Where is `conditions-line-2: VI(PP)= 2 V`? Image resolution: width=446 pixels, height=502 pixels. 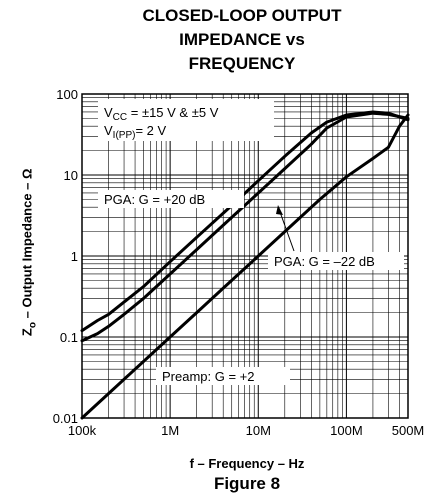 conditions-line-2: VI(PP)= 2 V is located at coordinates (135, 132).